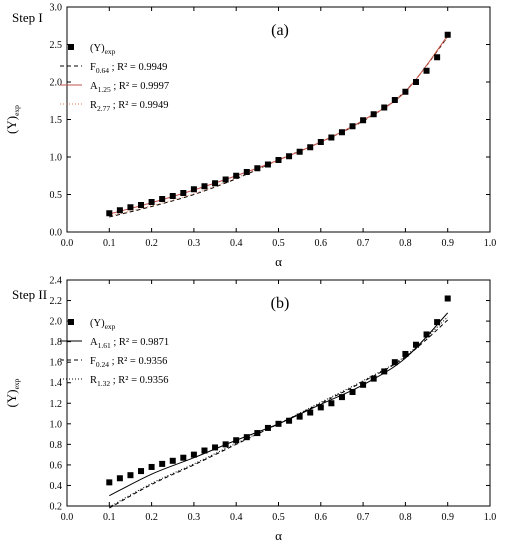 This screenshot has height=550, width=510. Describe the element at coordinates (129, 343) in the screenshot. I see `legend-label: A1.61 ; R² = 0.9871` at that location.